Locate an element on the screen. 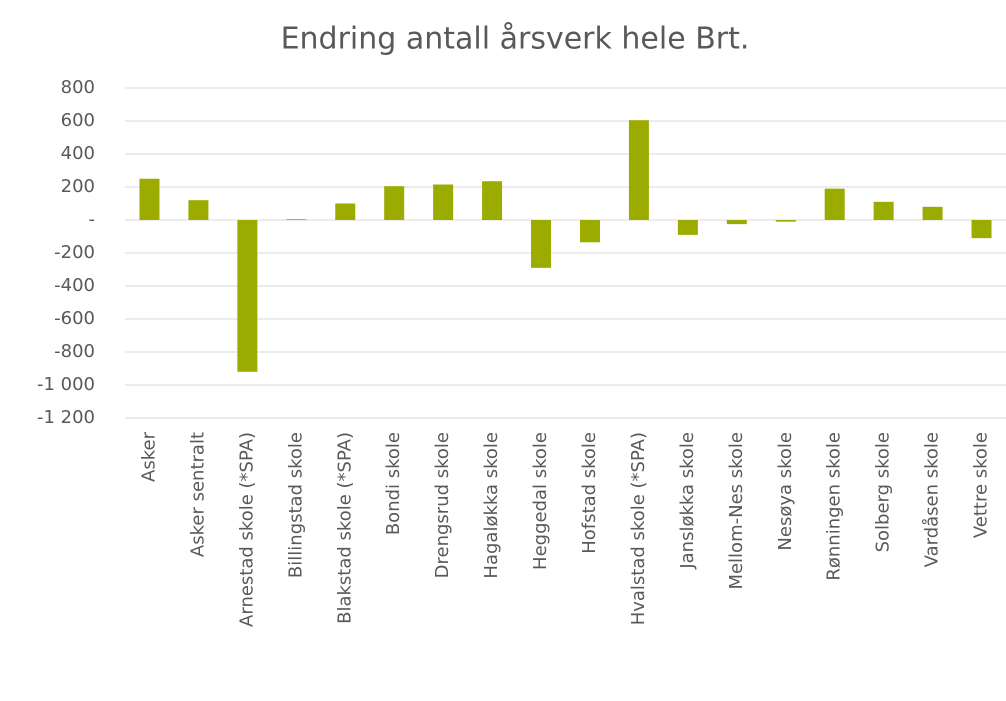  y-tick-label: -400 is located at coordinates (74, 285).